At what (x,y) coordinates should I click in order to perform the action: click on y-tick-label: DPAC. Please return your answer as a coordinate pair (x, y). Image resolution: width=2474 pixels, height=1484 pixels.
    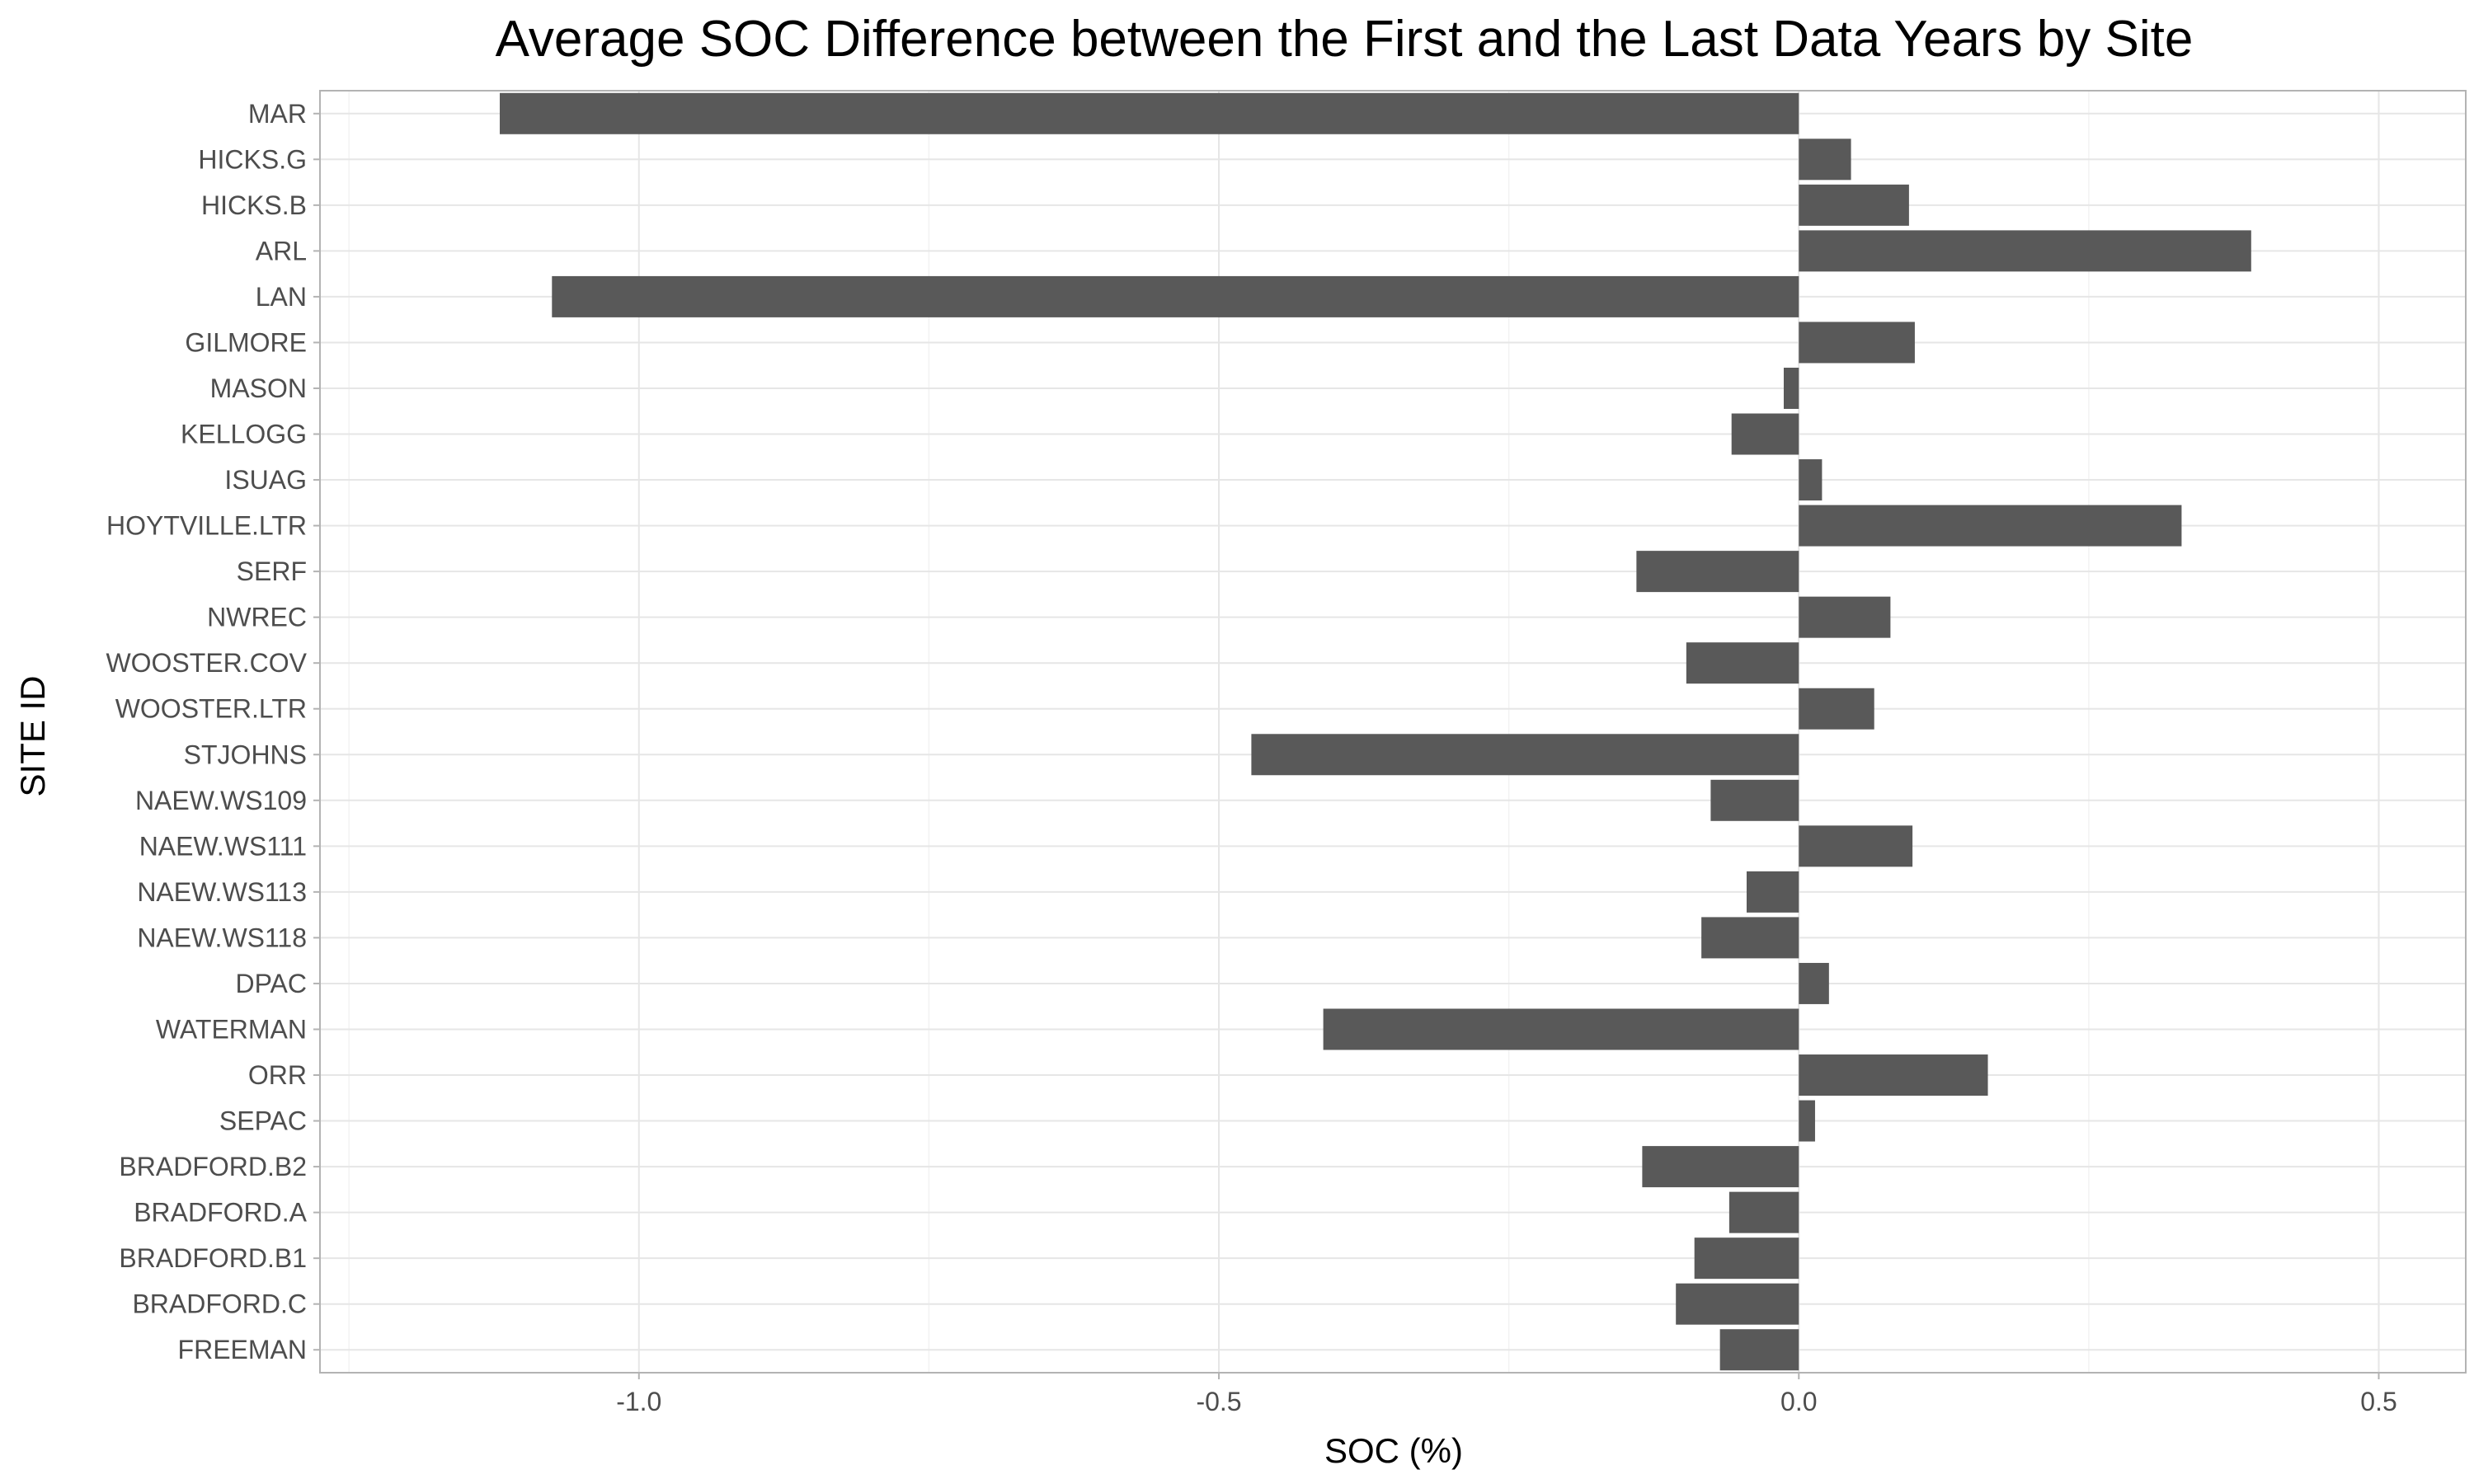
    Looking at the image, I should click on (271, 983).